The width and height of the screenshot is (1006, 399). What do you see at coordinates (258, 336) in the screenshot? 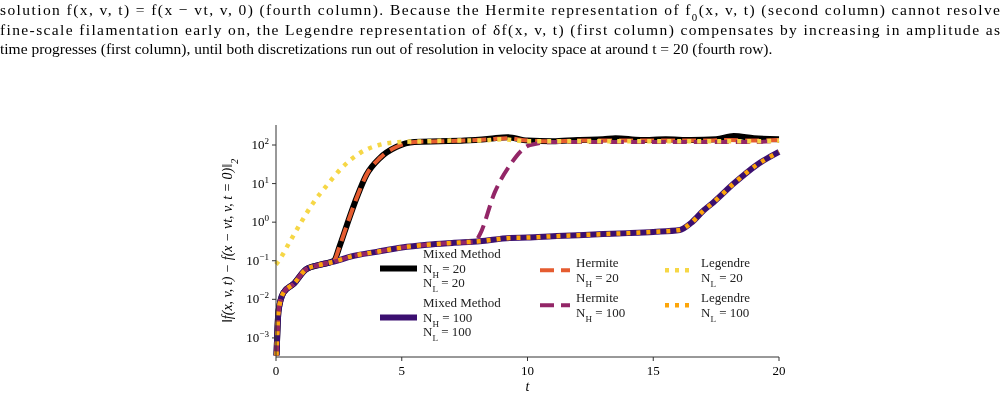
I see `y-tick-label: 10$^{−3}$` at bounding box center [258, 336].